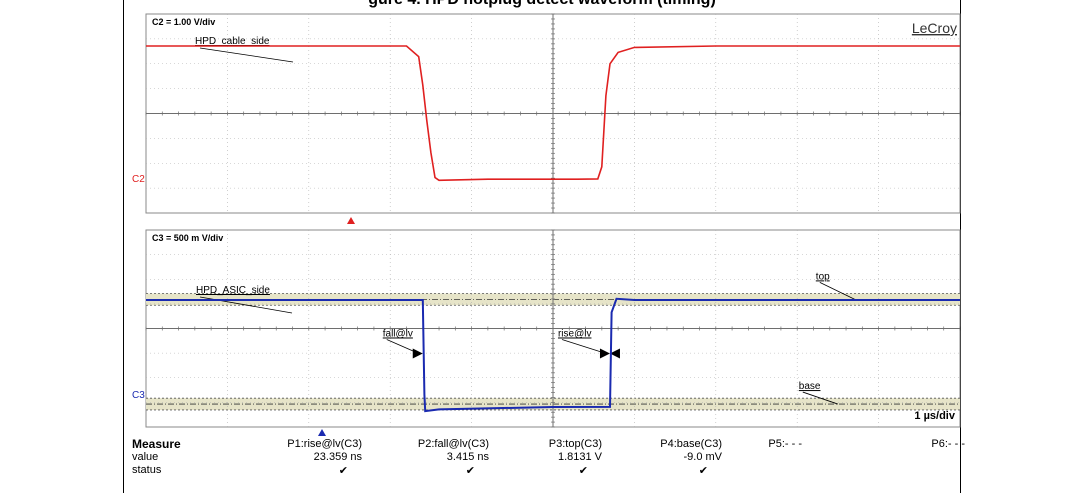  Describe the element at coordinates (703, 471) in the screenshot. I see `measure-status-p4: ✔` at that location.